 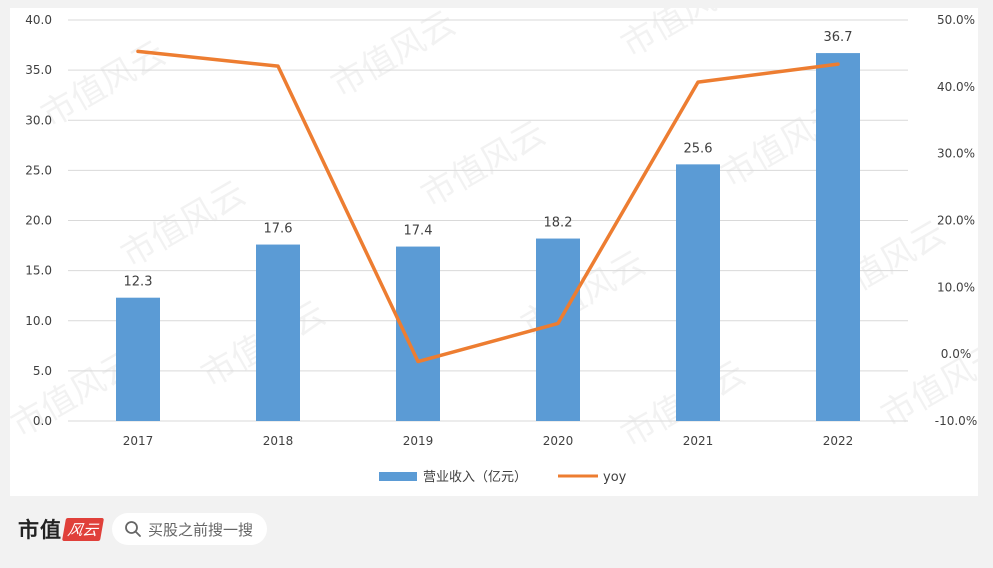 I want to click on y-left-tick-label: 10.0, so click(x=38, y=321).